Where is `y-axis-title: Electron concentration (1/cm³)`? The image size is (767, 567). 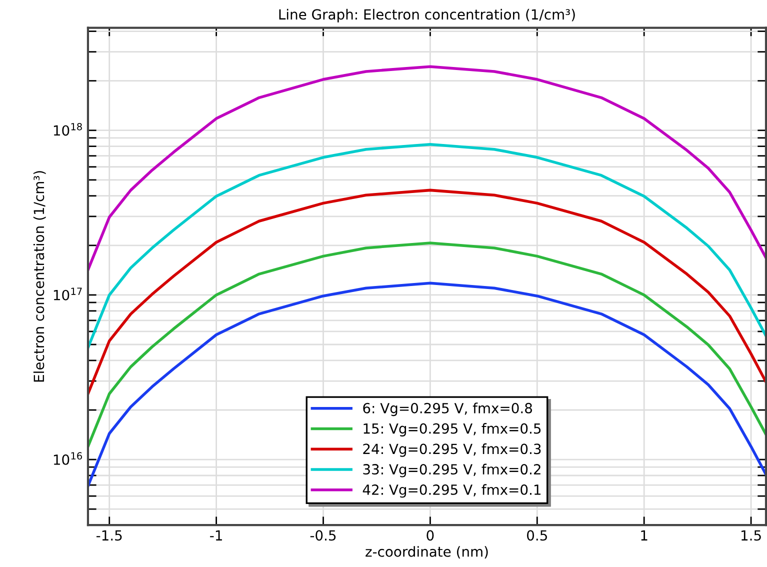 y-axis-title: Electron concentration (1/cm³) is located at coordinates (39, 276).